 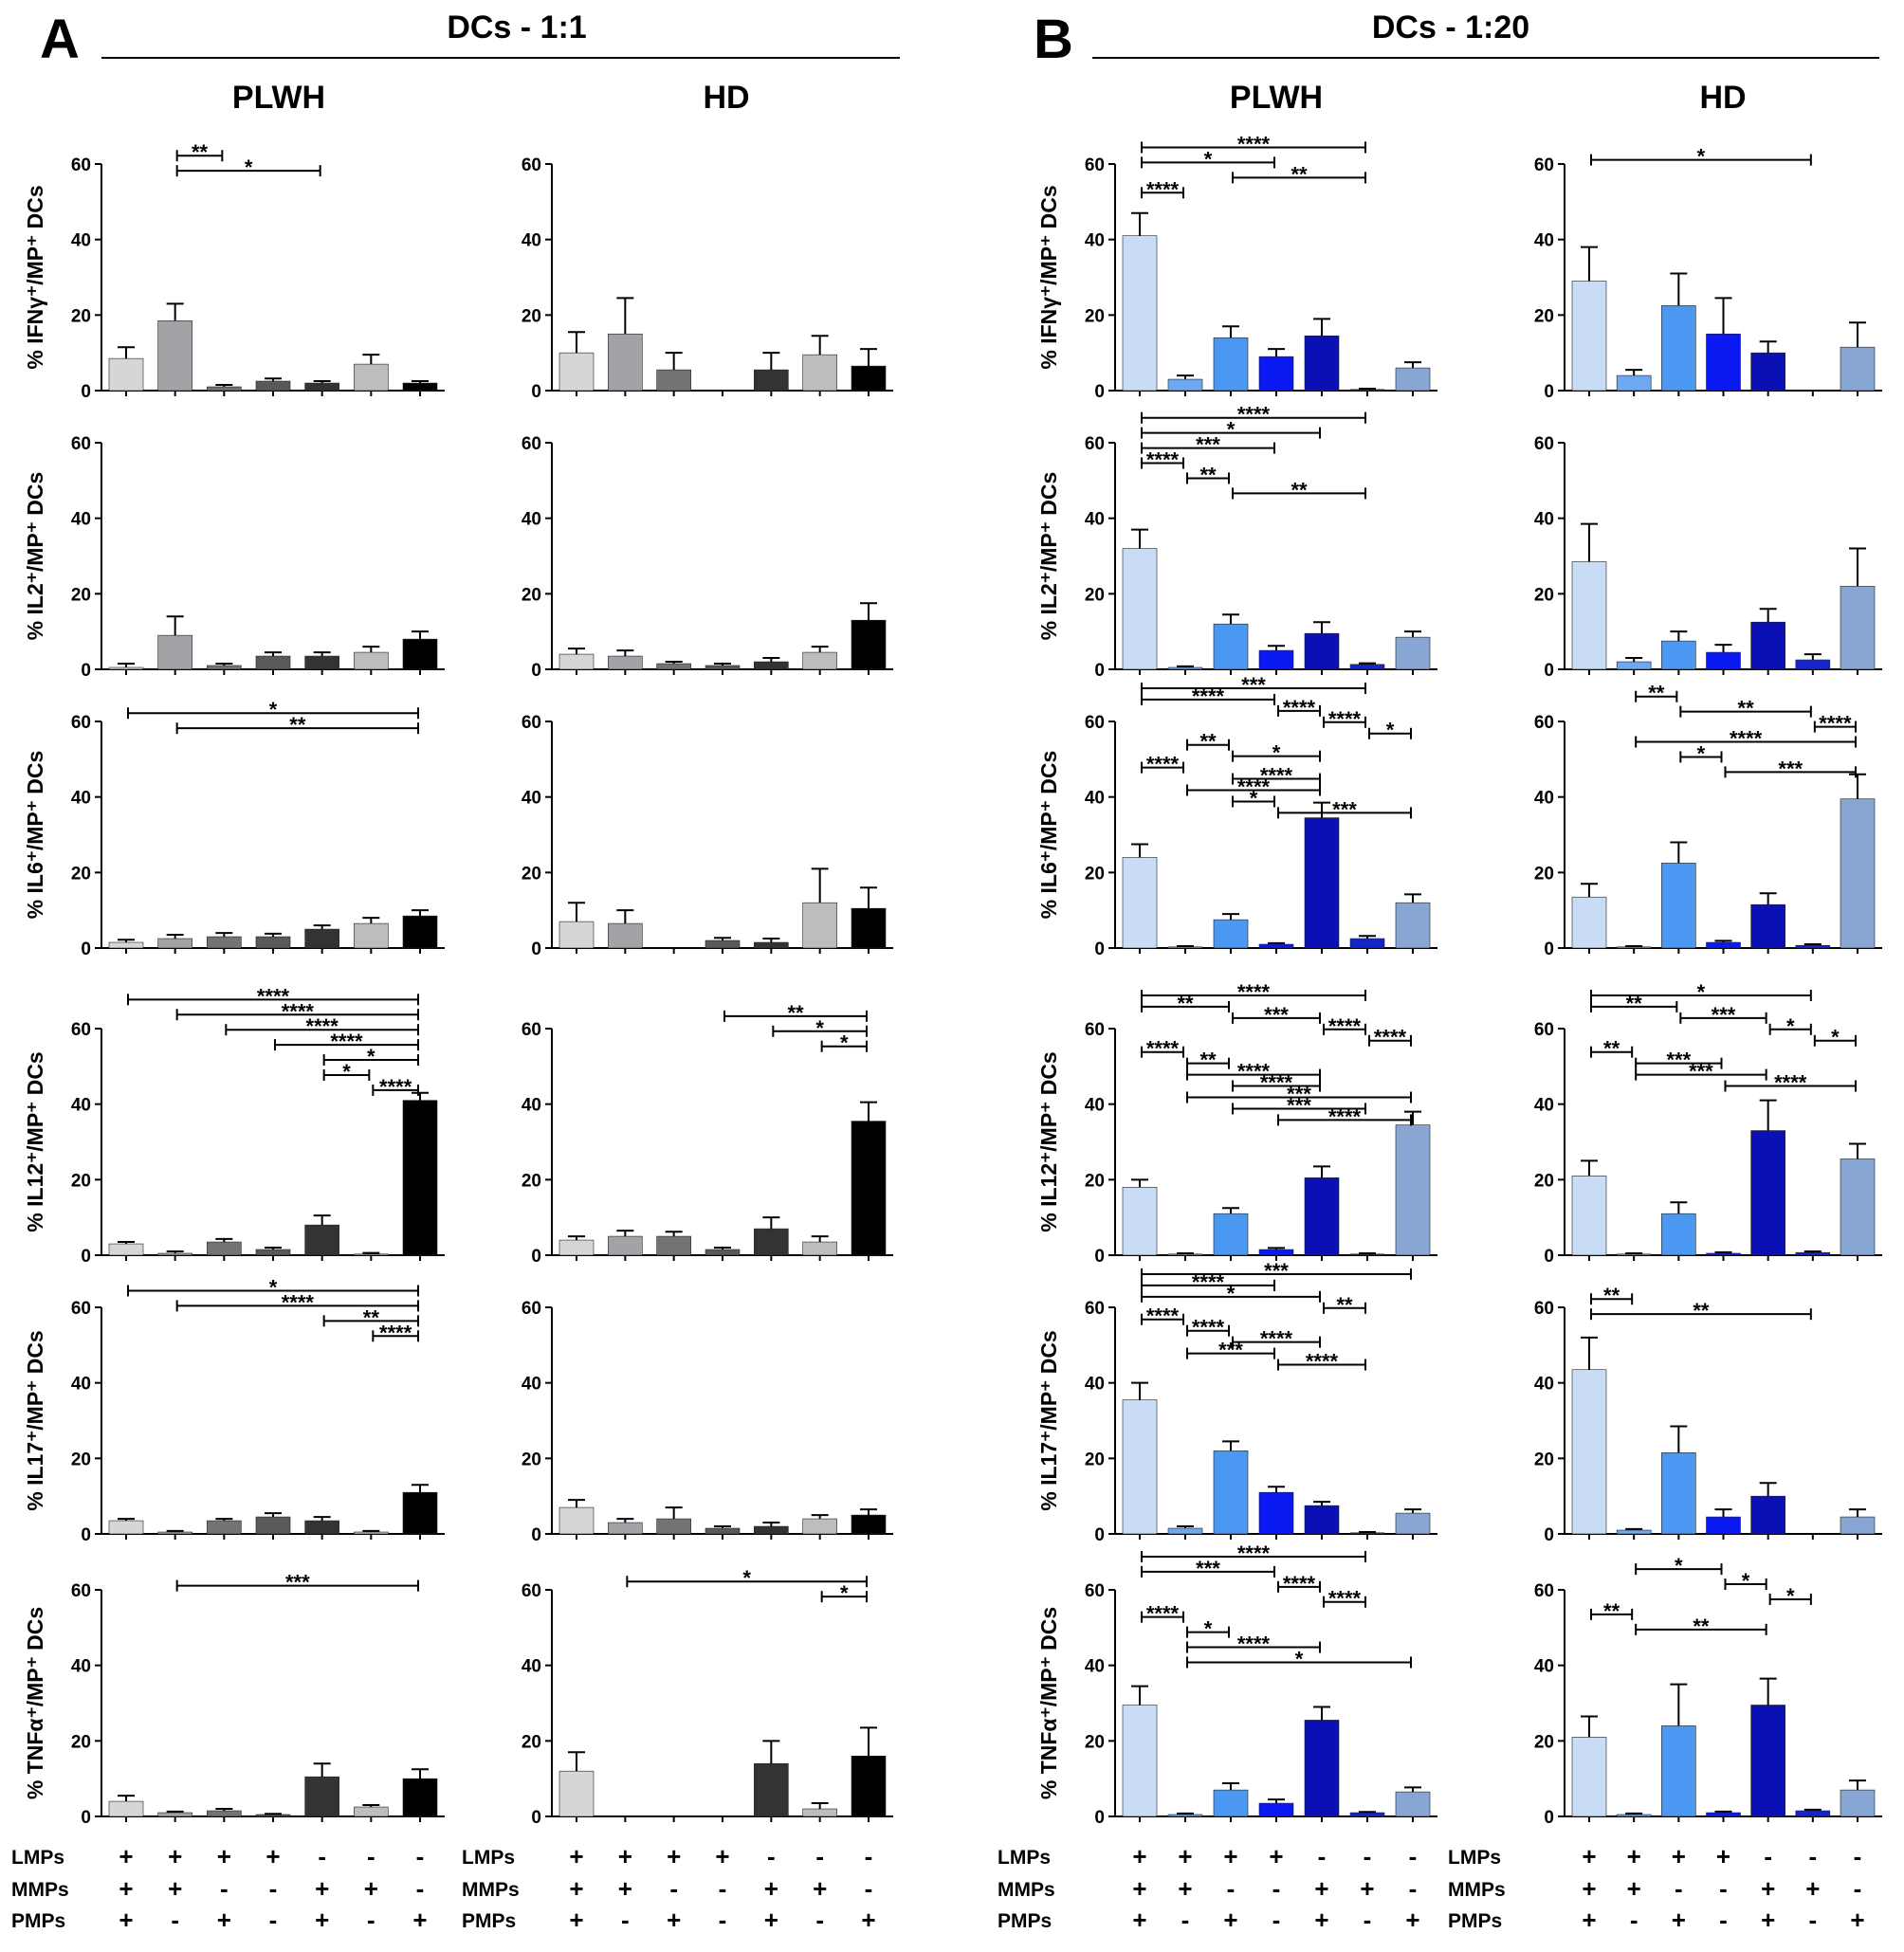 I want to click on treatment-row-label: PMPs, so click(x=1025, y=1921).